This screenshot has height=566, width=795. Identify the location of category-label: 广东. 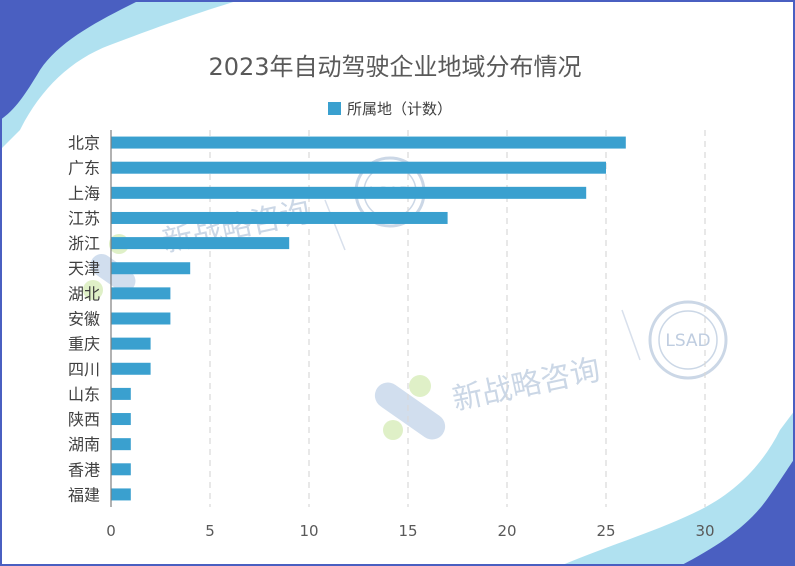
(84, 168).